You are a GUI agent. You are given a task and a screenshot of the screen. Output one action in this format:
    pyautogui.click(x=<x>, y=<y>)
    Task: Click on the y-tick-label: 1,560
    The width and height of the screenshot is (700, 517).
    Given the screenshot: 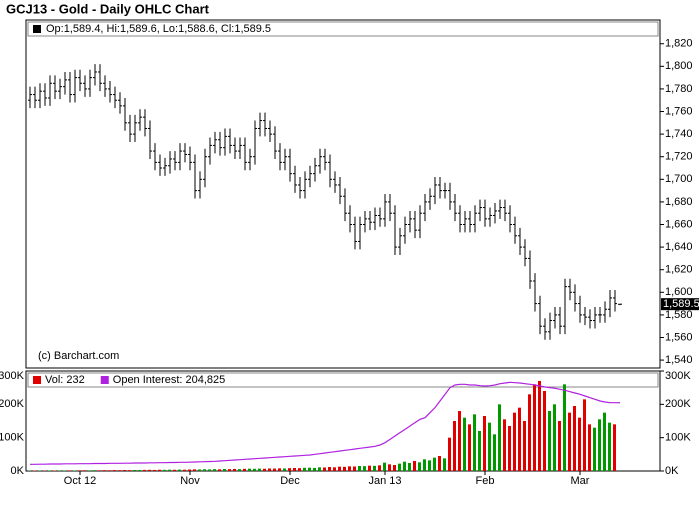 What is the action you would take?
    pyautogui.click(x=679, y=337)
    